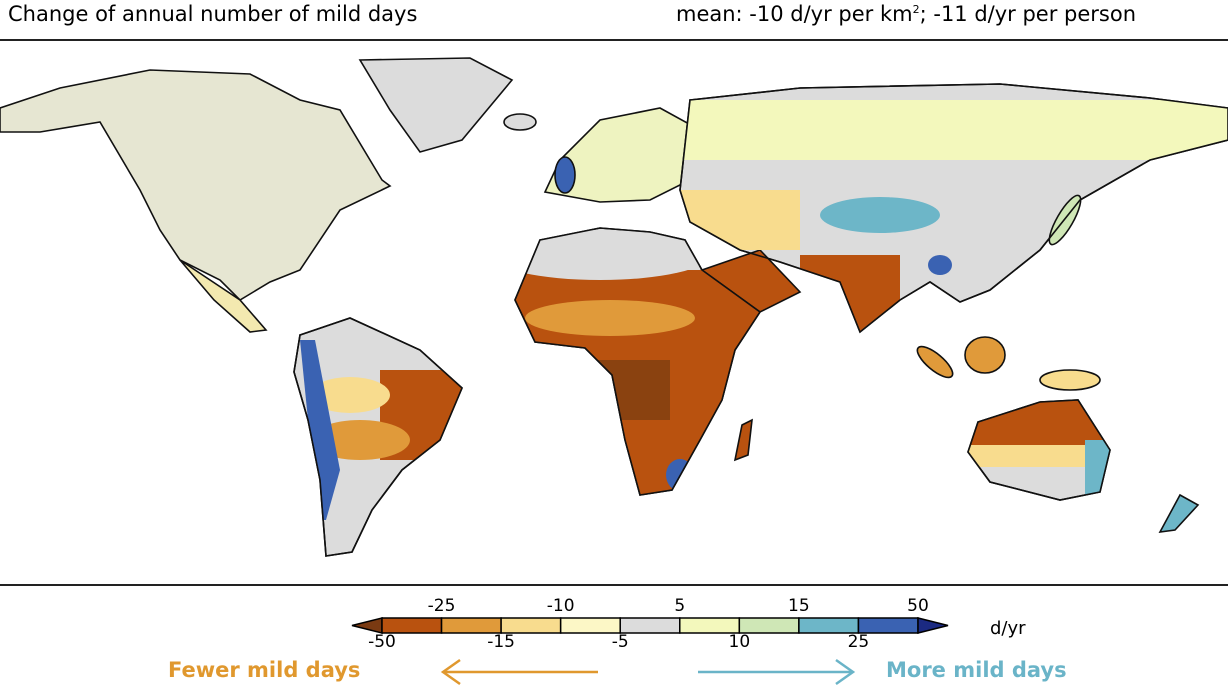 This screenshot has width=1228, height=690. Describe the element at coordinates (1008, 628) in the screenshot. I see `colorbar-unit: d/yr` at that location.